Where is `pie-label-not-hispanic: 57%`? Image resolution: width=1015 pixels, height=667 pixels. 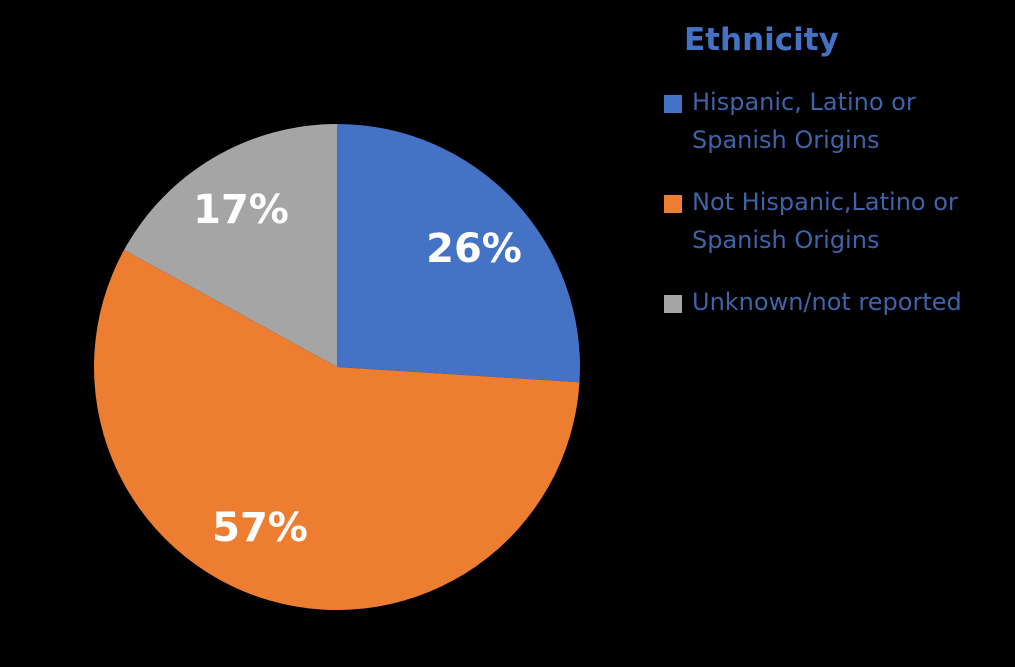
pie-label-not-hispanic: 57% is located at coordinates (260, 528).